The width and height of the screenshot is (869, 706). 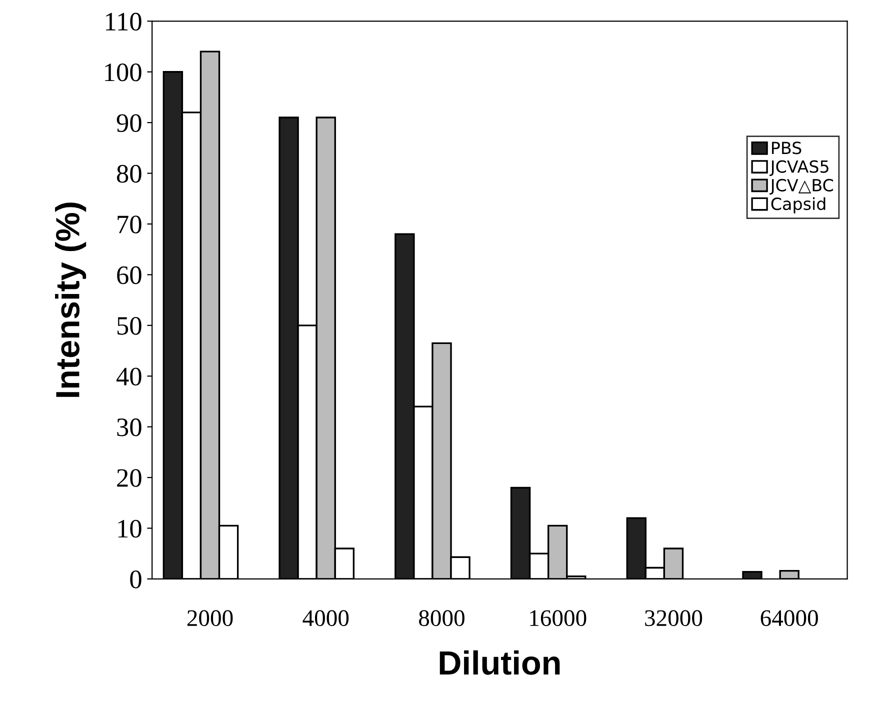 I want to click on x-tick-label: 2000, so click(x=210, y=618).